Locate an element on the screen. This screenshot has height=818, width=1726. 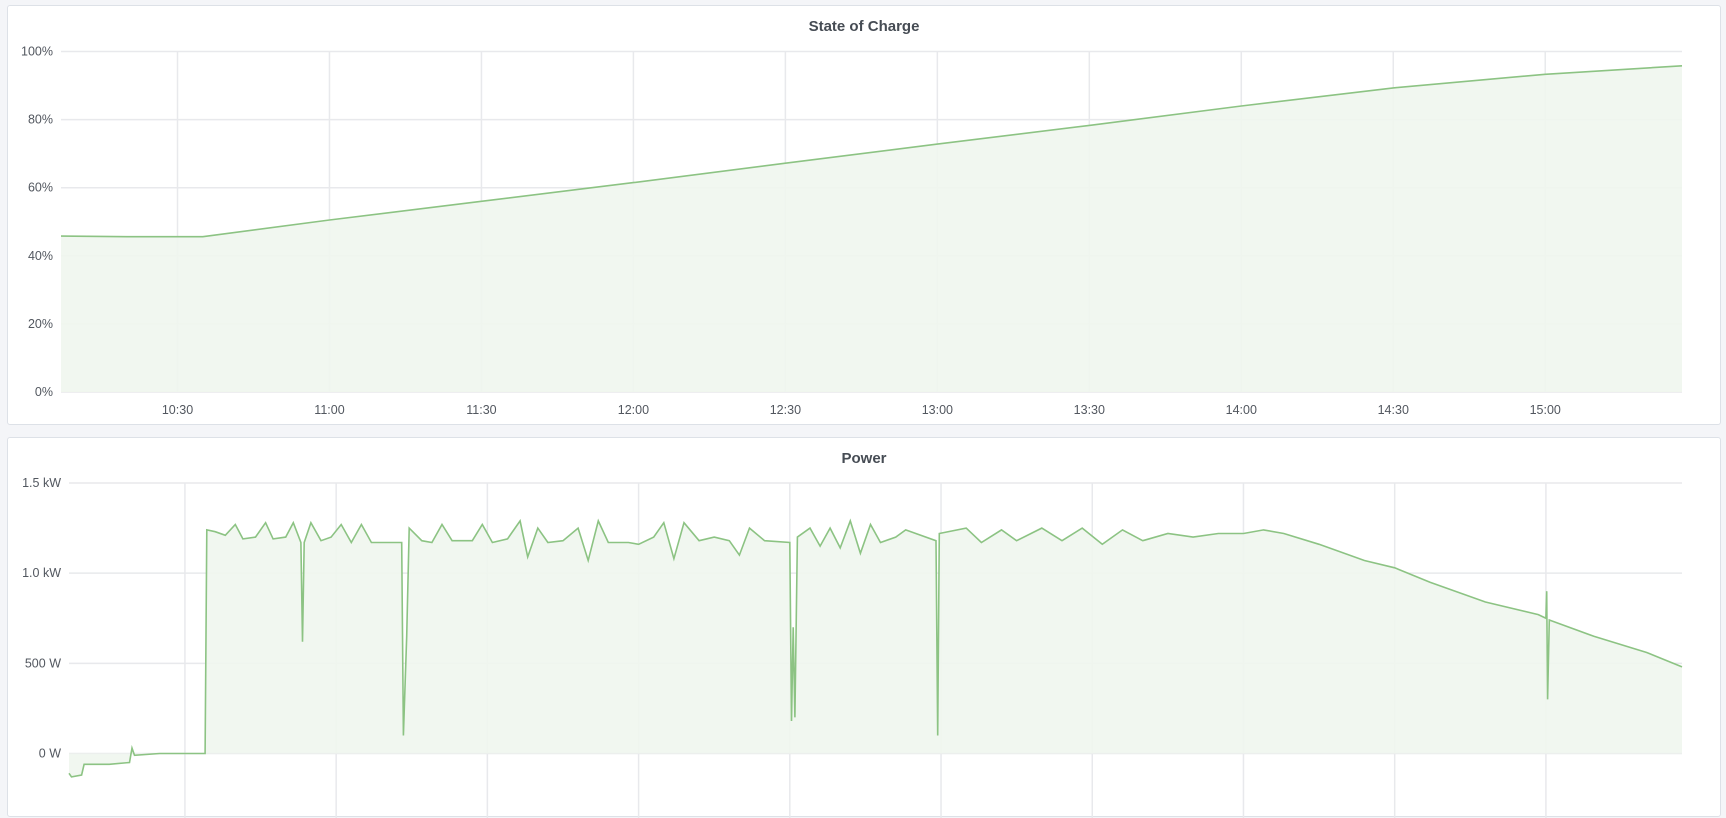
x-tick-label: 11:30 is located at coordinates (481, 410).